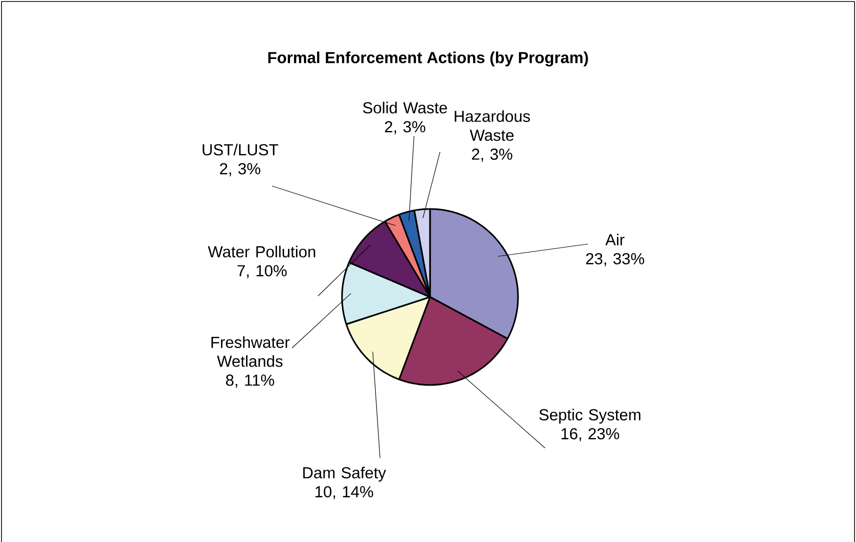 The width and height of the screenshot is (856, 542). I want to click on slice-label: Water Pollution, so click(262, 252).